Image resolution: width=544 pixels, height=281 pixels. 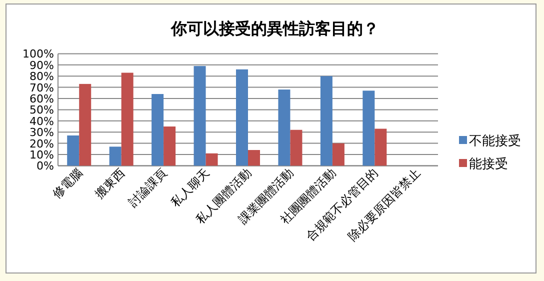 What do you see at coordinates (42, 110) in the screenshot?
I see `y-tick-label: 50%` at bounding box center [42, 110].